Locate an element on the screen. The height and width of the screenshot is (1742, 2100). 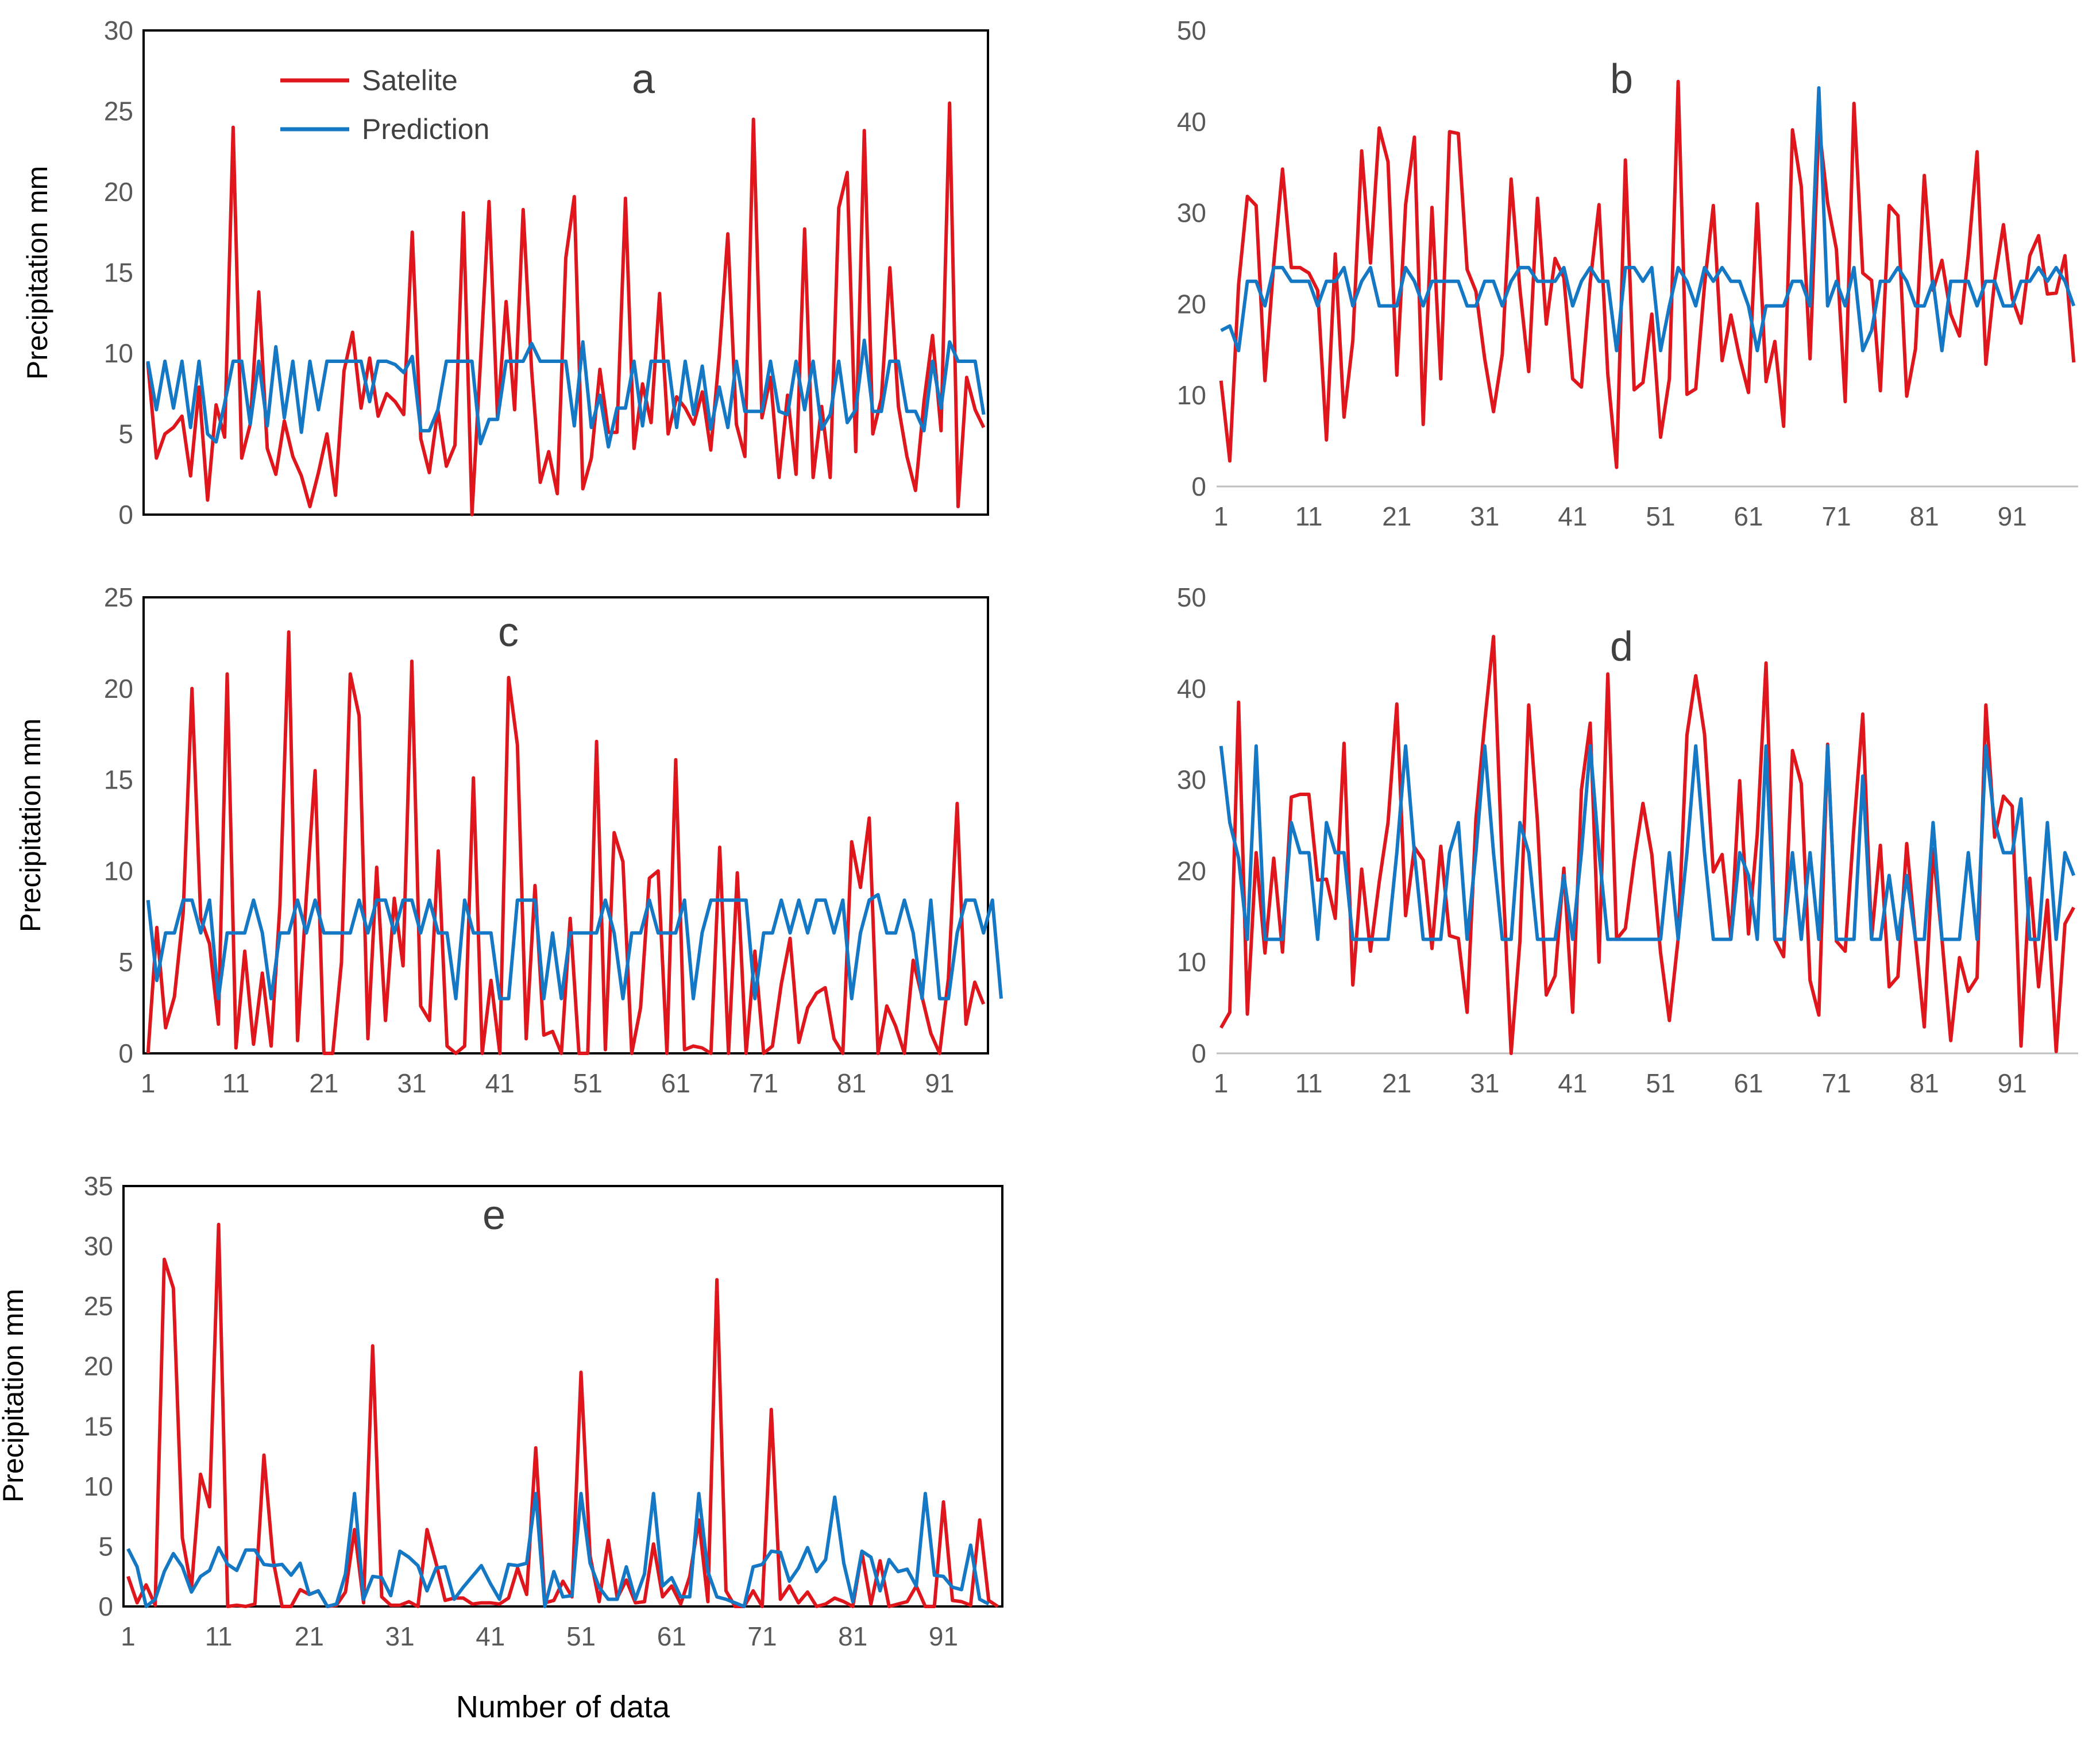
panel-label: e is located at coordinates (494, 1215).